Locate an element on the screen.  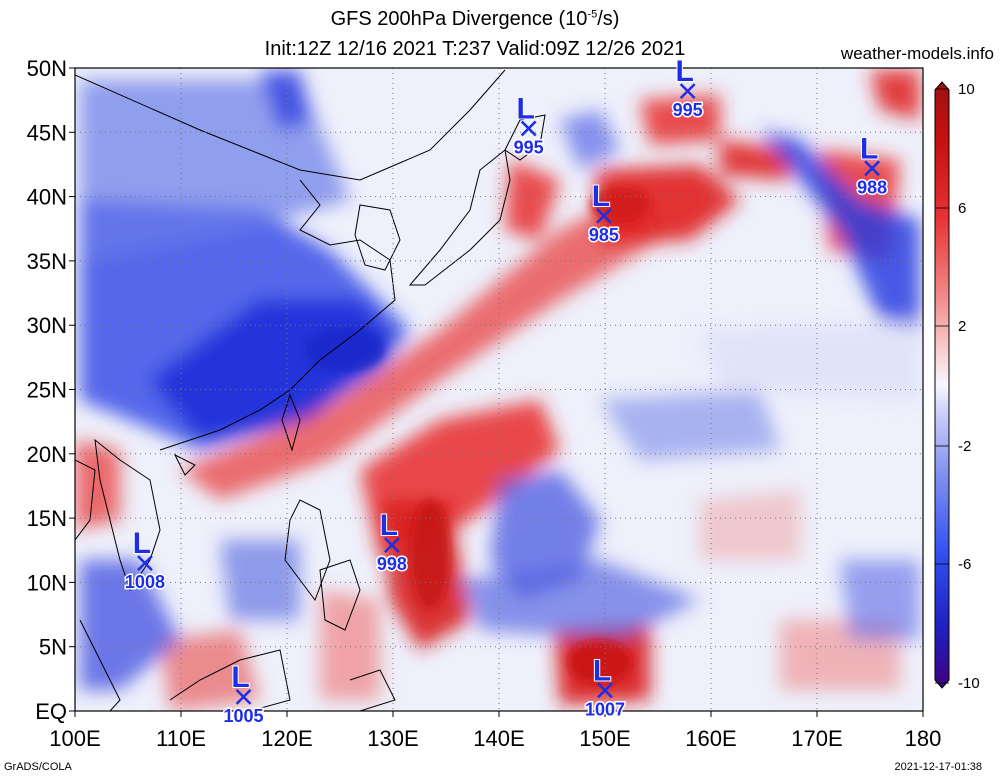
lon-tick-label: 170E is located at coordinates (816, 738).